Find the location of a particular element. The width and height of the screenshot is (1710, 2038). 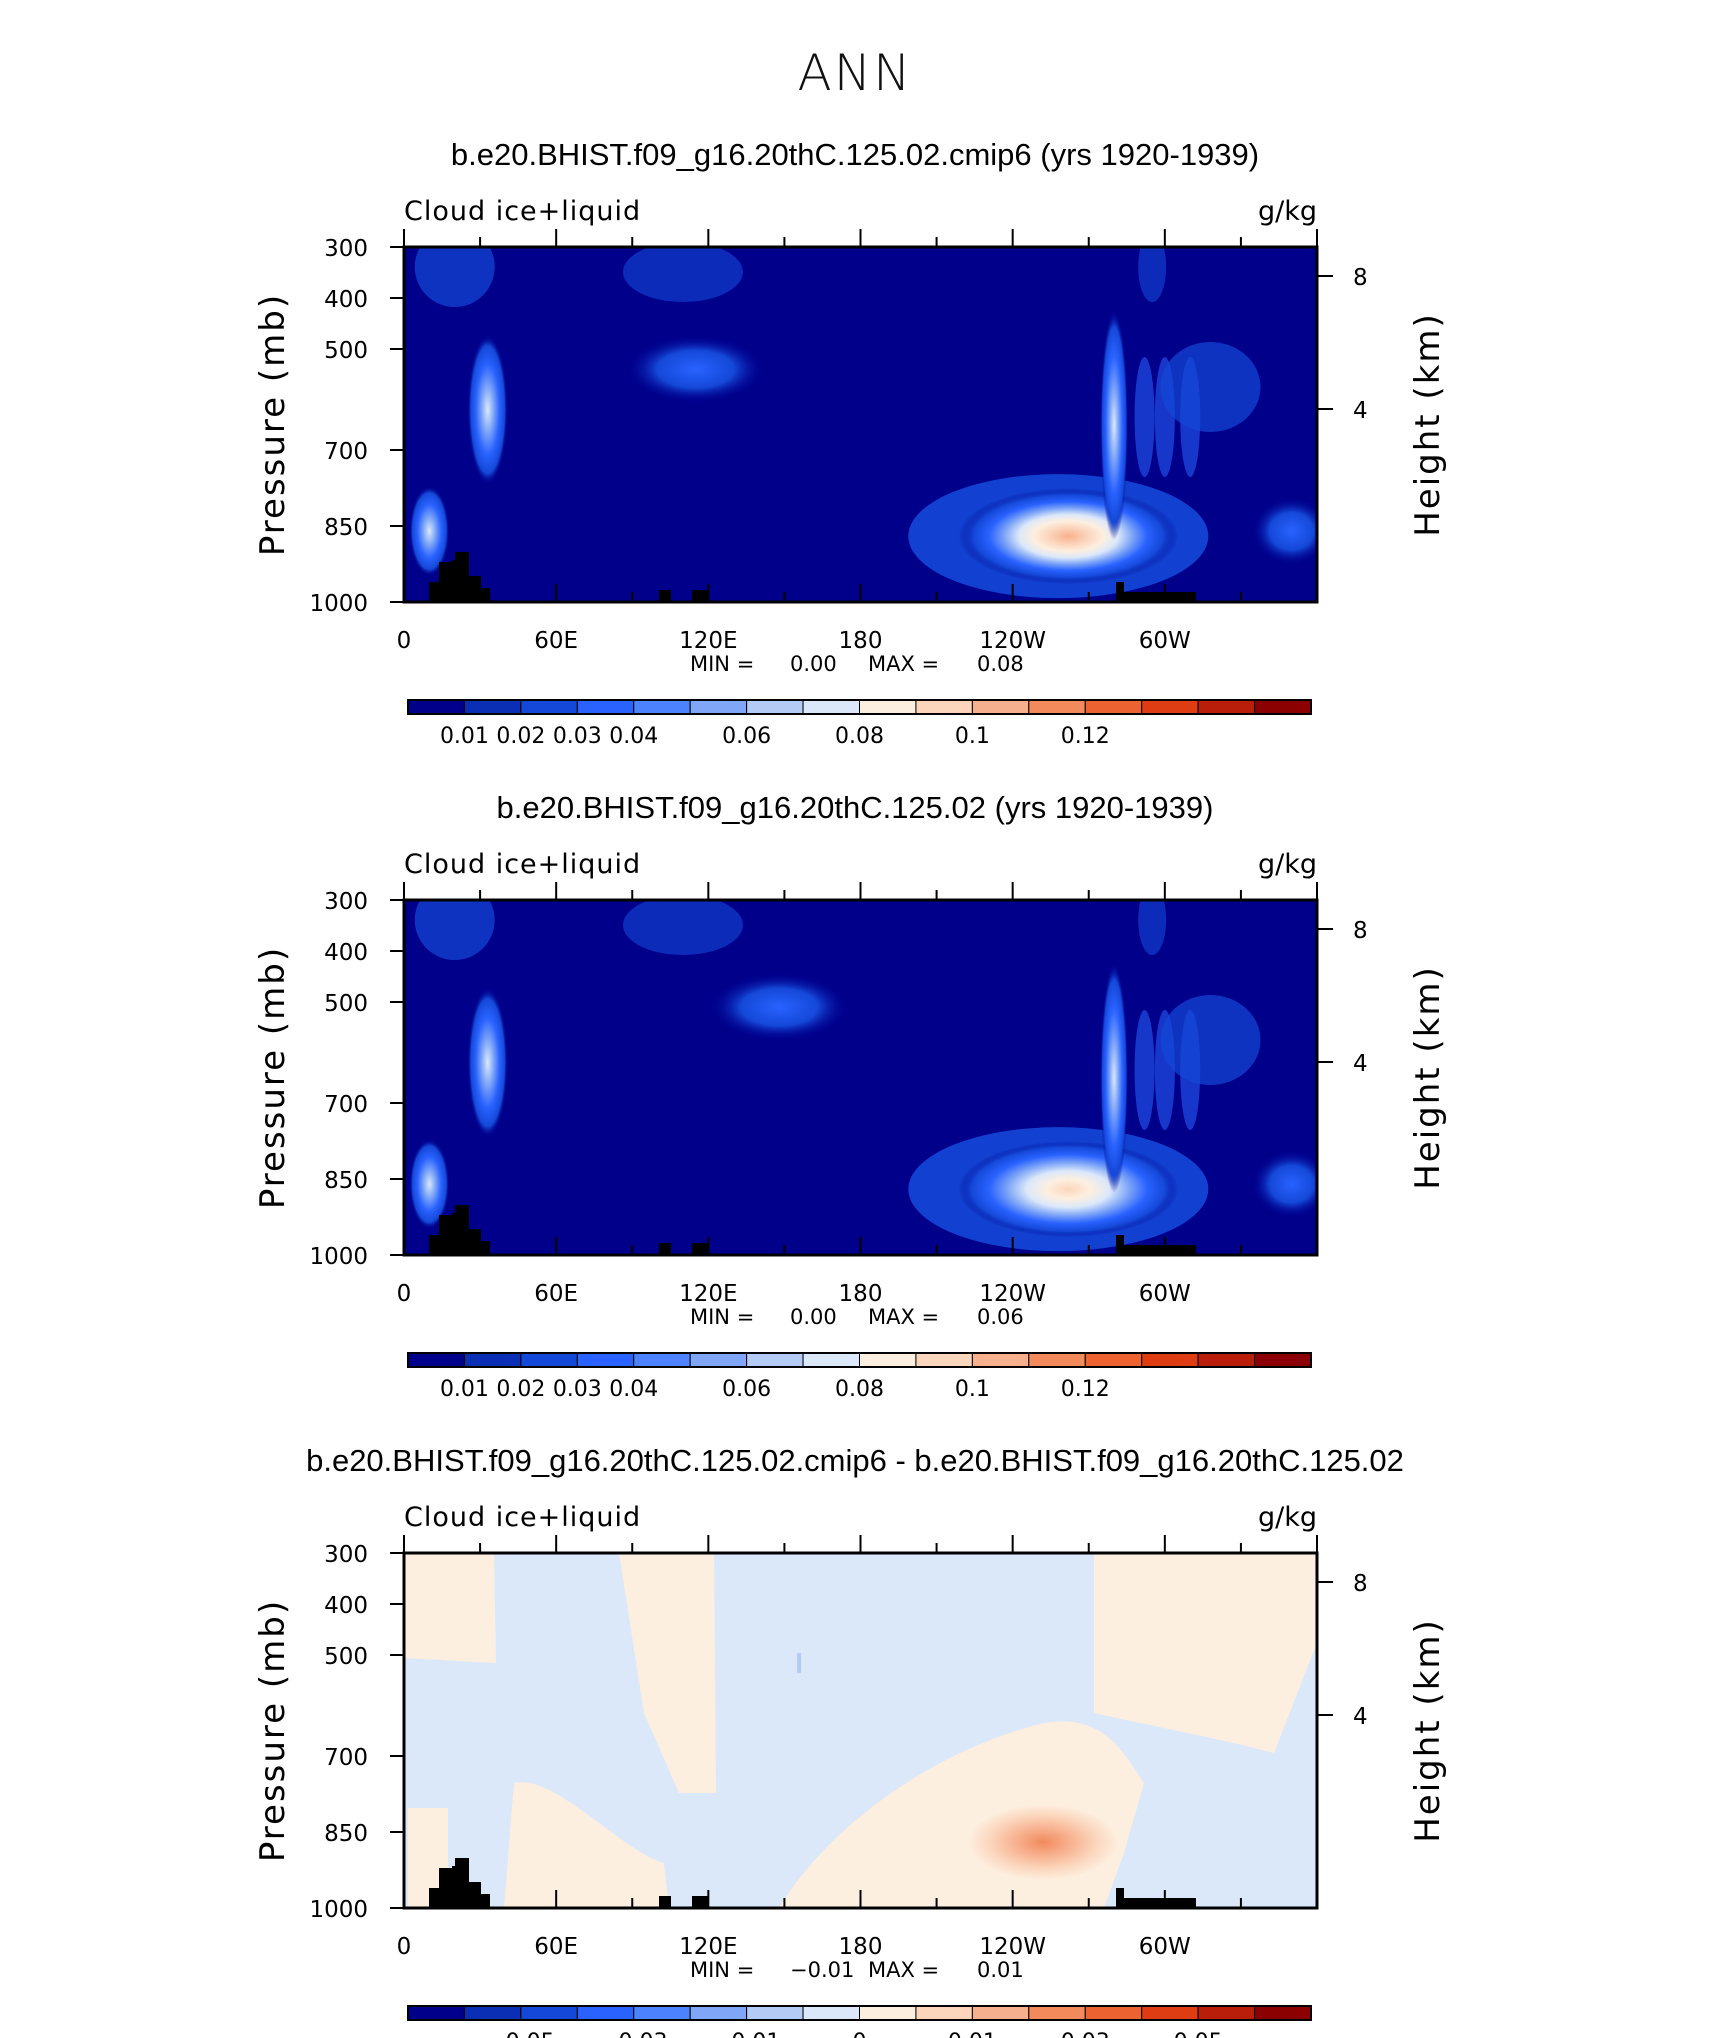

contour-positive-max is located at coordinates (1043, 1842).